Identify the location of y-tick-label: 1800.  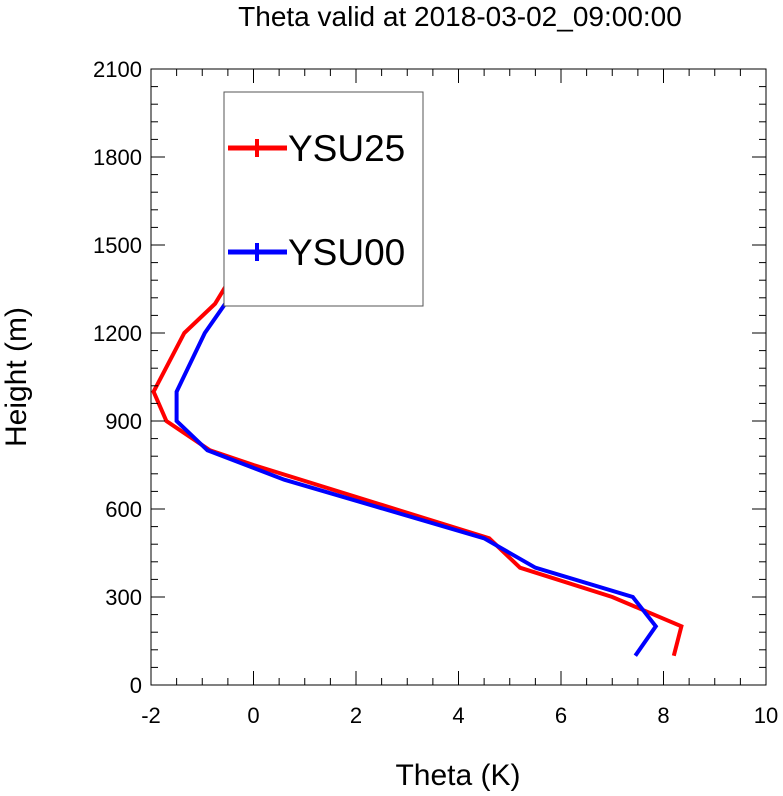
(117, 157).